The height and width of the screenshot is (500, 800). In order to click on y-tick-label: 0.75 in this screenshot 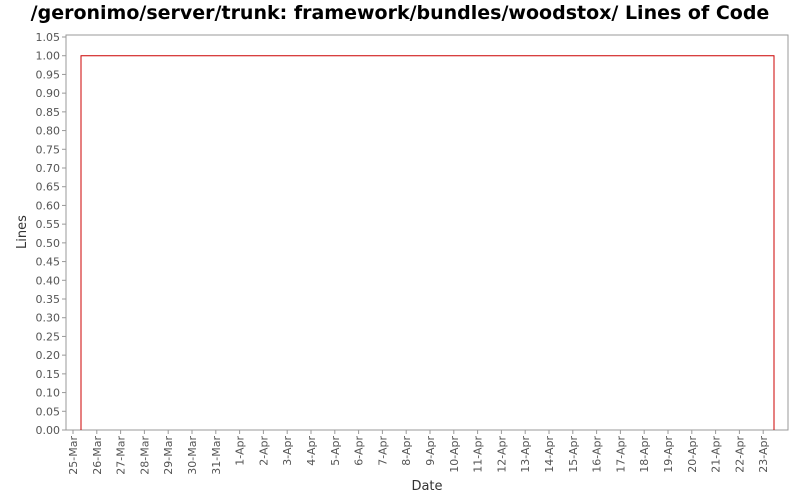, I will do `click(48, 149)`.